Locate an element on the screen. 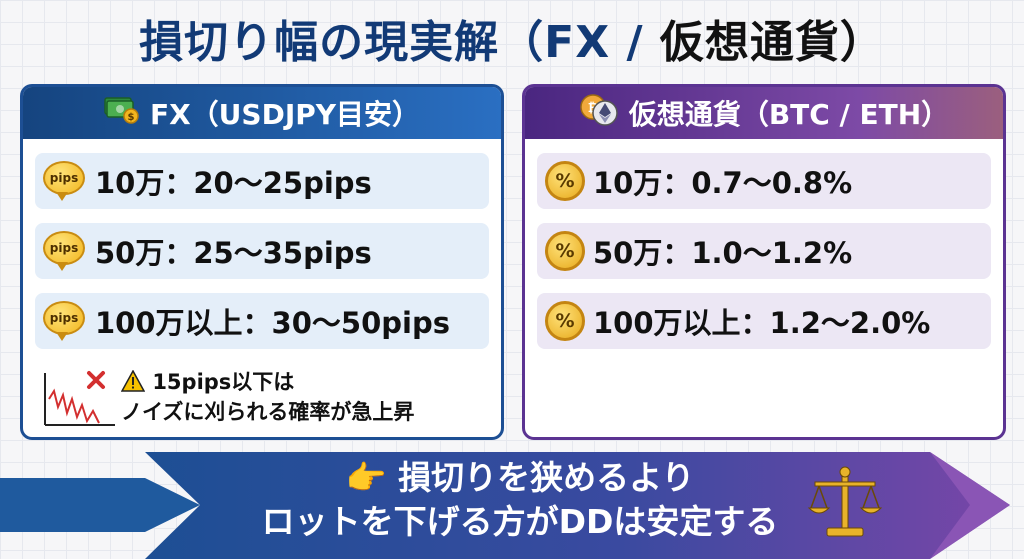  page-title: 損切り幅の現実解（FX / 仮想通貨） is located at coordinates (512, 38).